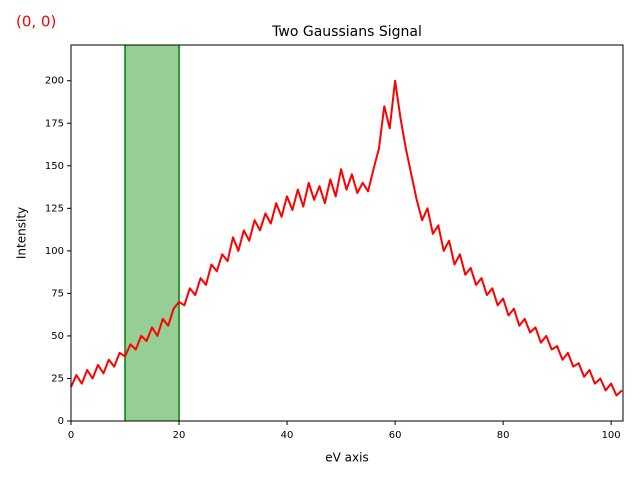 The height and width of the screenshot is (480, 640). Describe the element at coordinates (346, 32) in the screenshot. I see `chart-title: Two Gaussians Signal` at that location.